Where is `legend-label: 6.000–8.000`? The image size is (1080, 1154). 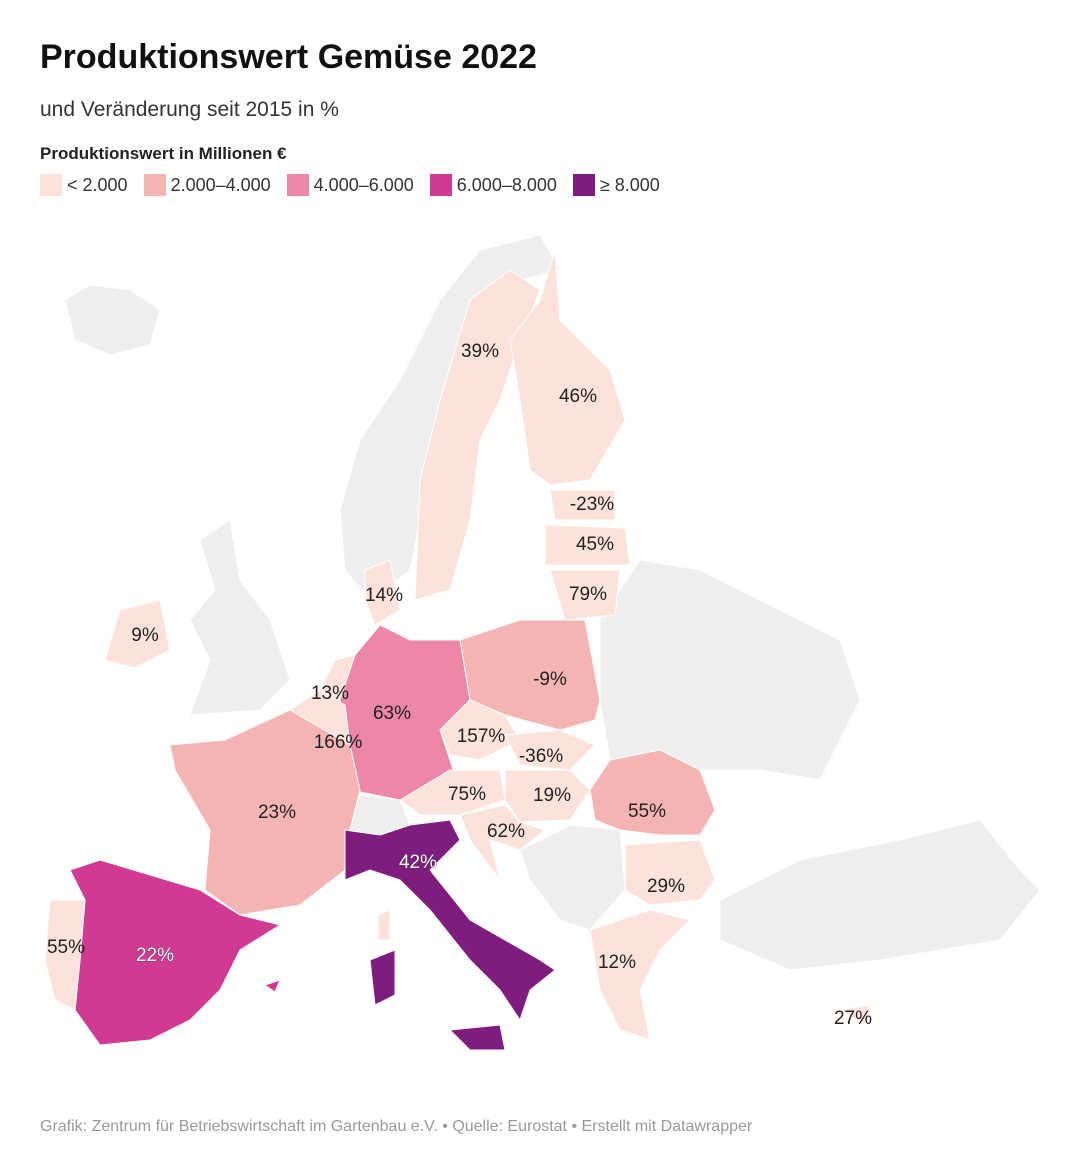
legend-label: 6.000–8.000 is located at coordinates (506, 184).